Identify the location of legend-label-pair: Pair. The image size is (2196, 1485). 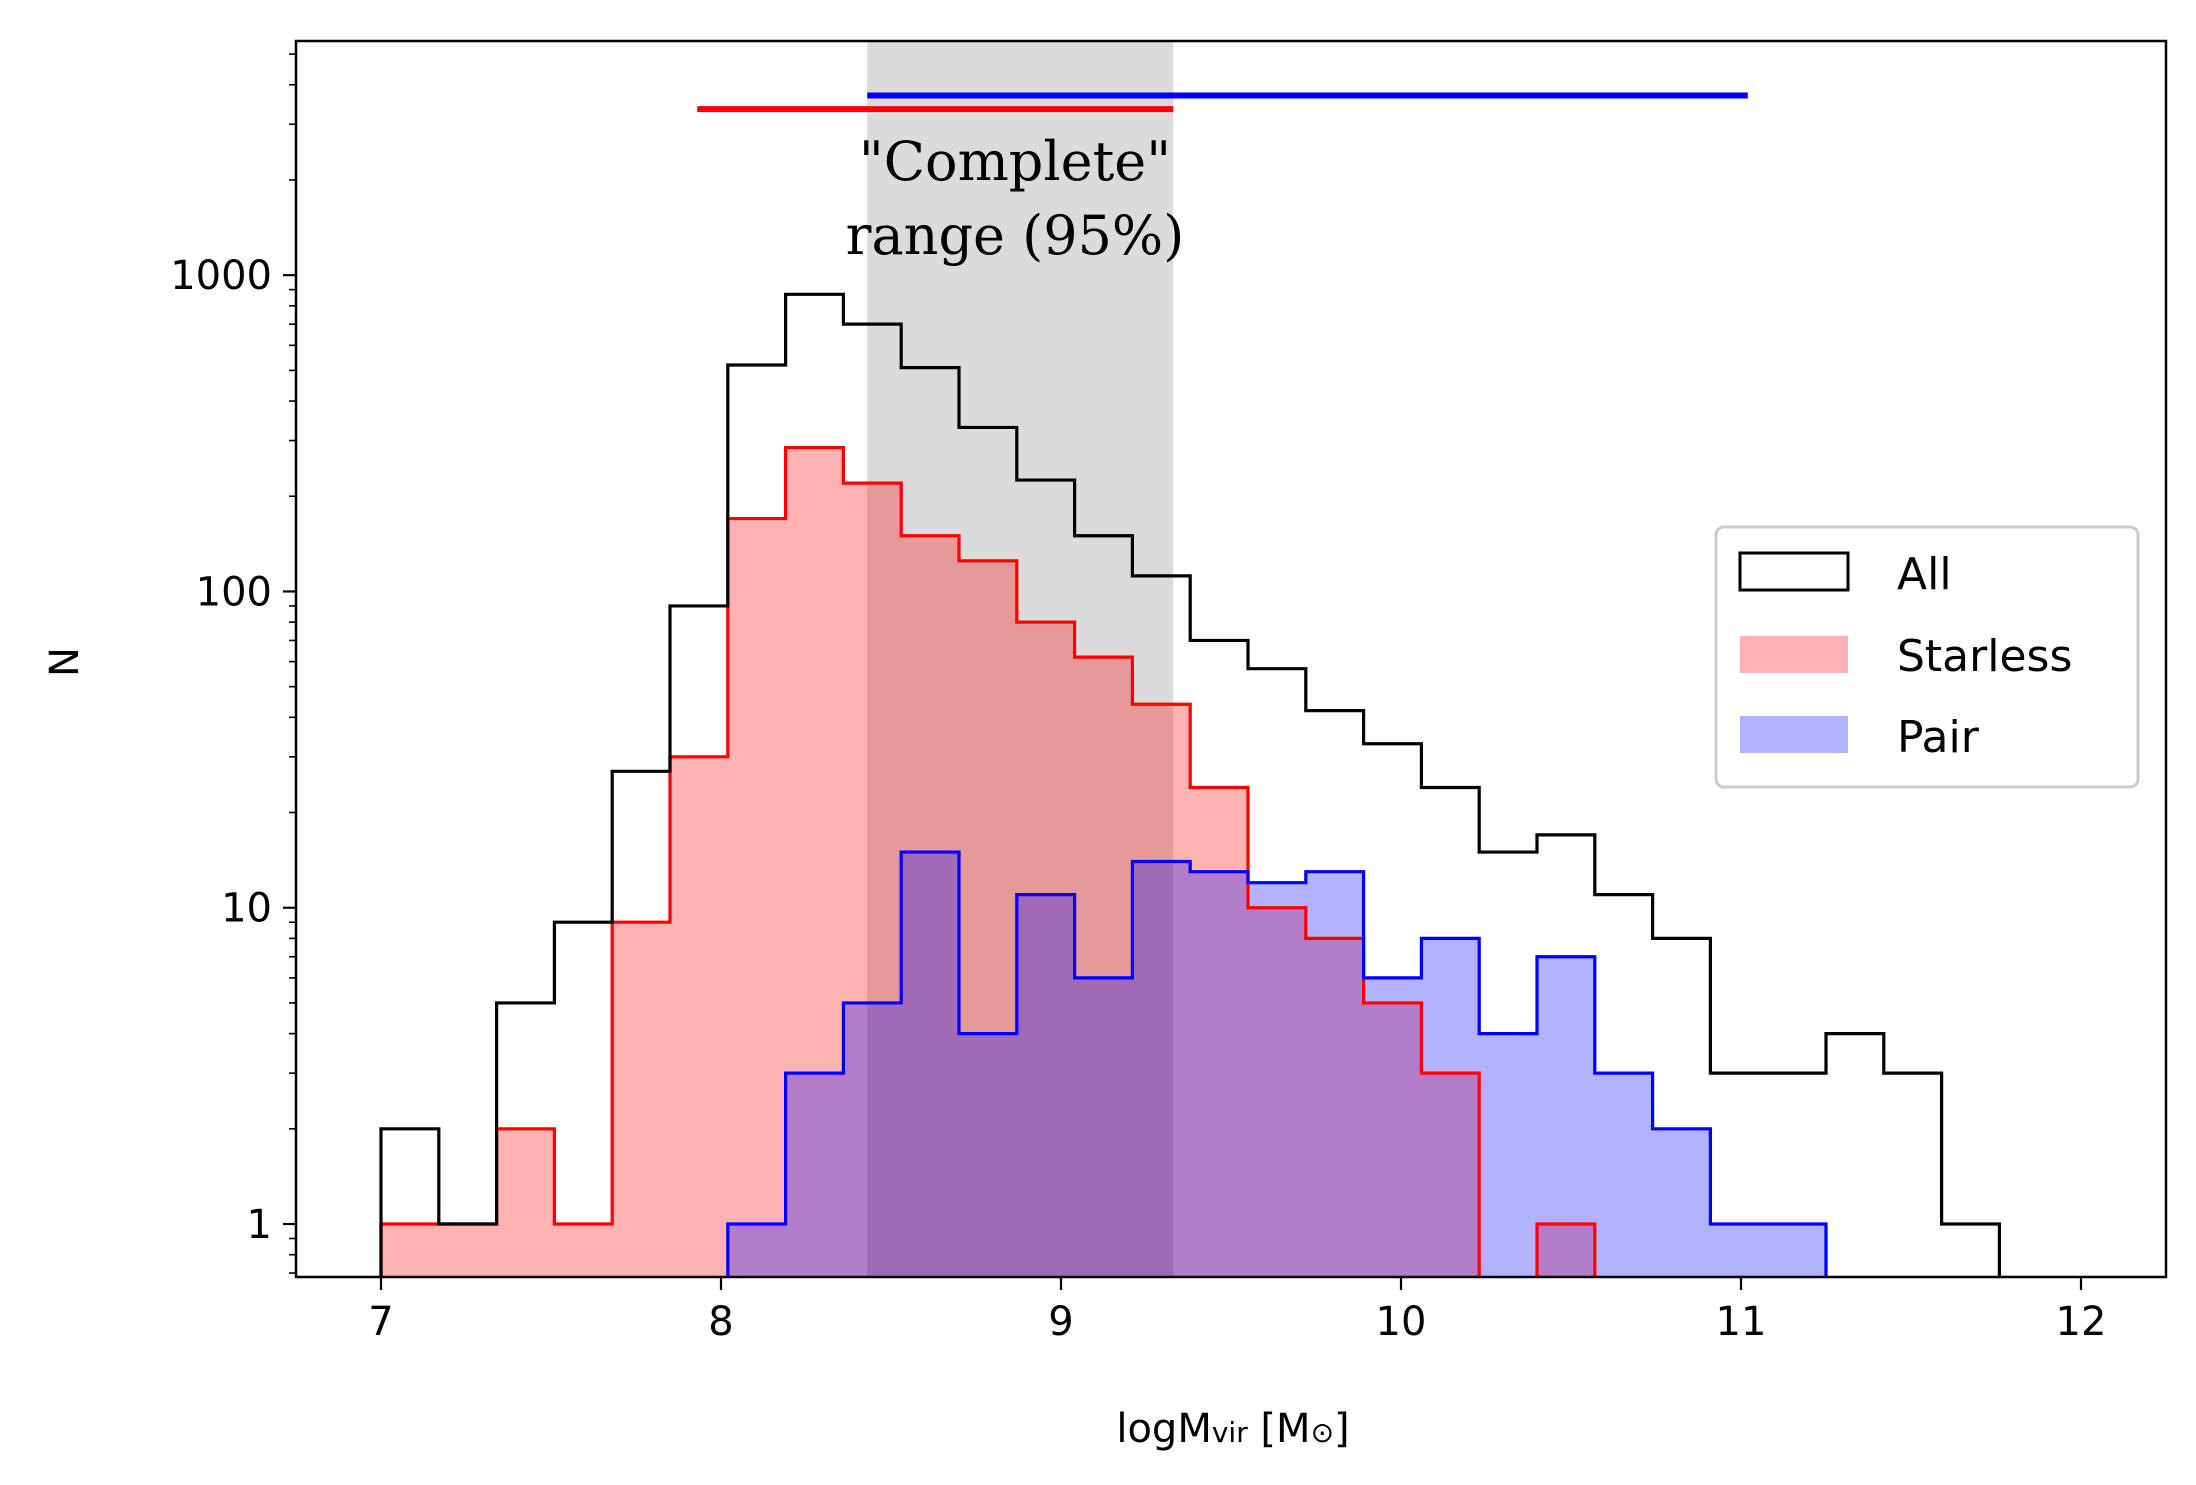
(1938, 737).